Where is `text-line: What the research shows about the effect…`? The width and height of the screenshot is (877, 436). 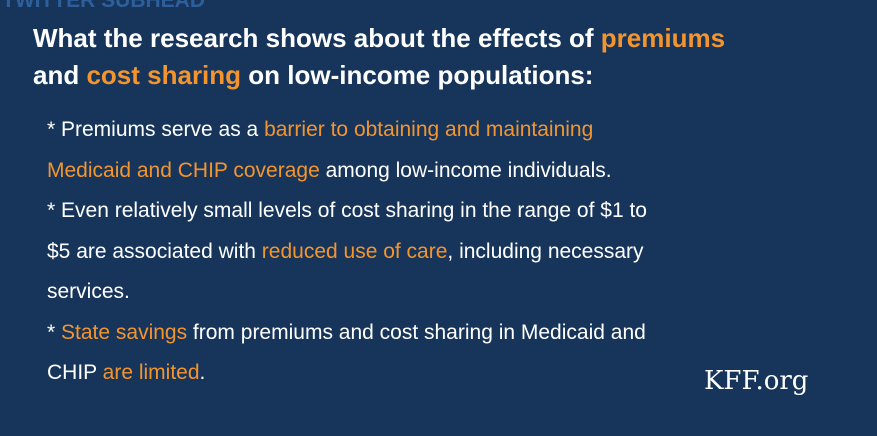 text-line: What the research shows about the effect… is located at coordinates (379, 38).